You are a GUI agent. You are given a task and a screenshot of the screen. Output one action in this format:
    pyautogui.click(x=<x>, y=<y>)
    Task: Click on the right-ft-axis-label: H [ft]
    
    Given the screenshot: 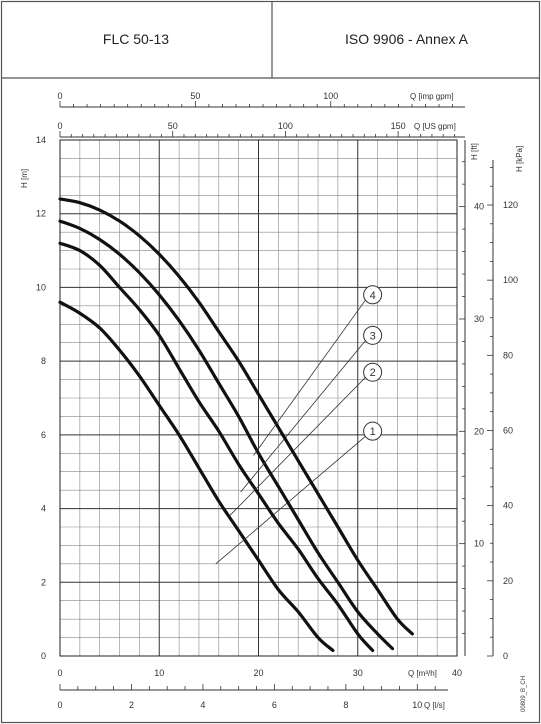 What is the action you would take?
    pyautogui.click(x=474, y=151)
    